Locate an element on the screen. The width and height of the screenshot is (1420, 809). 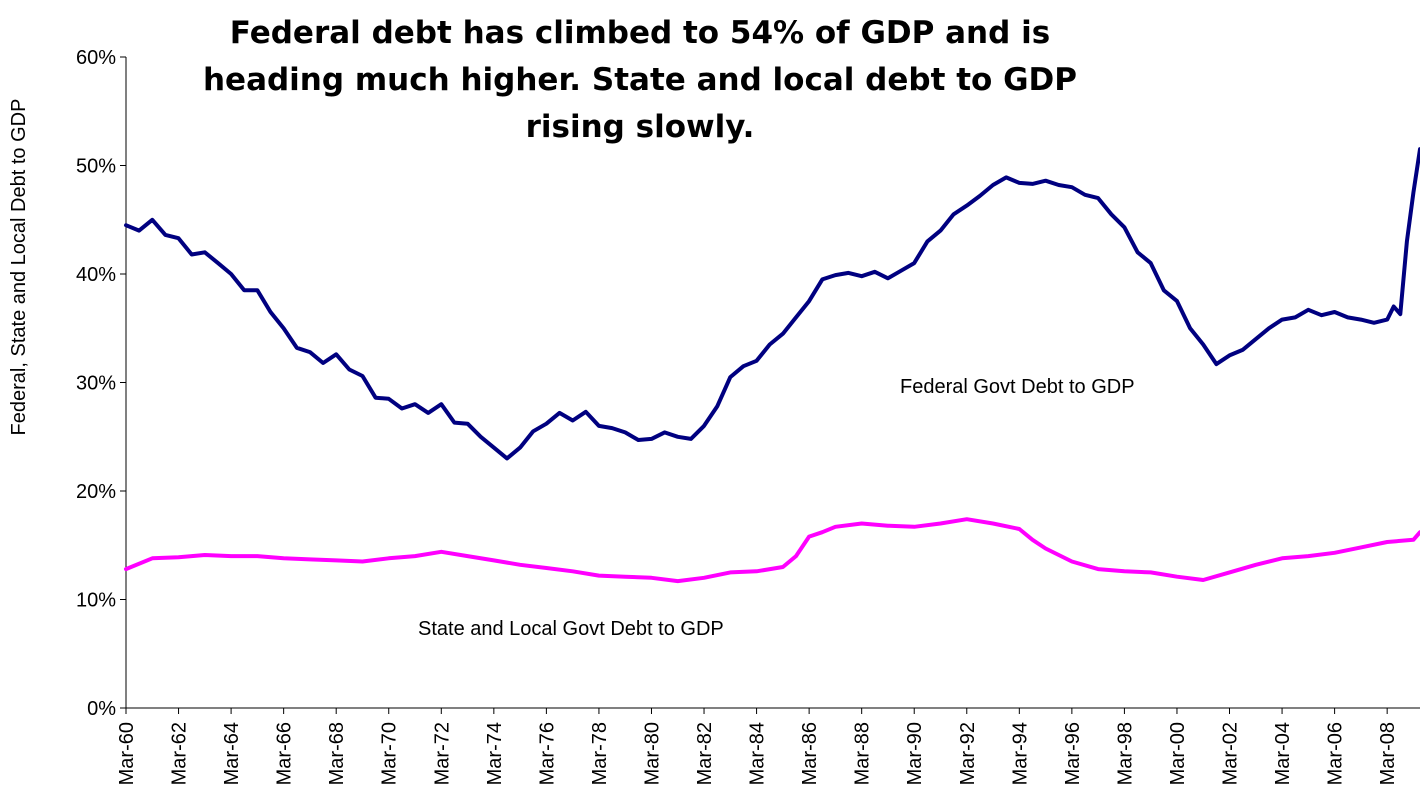
x-tick-label: Mar-98 is located at coordinates (1125, 753).